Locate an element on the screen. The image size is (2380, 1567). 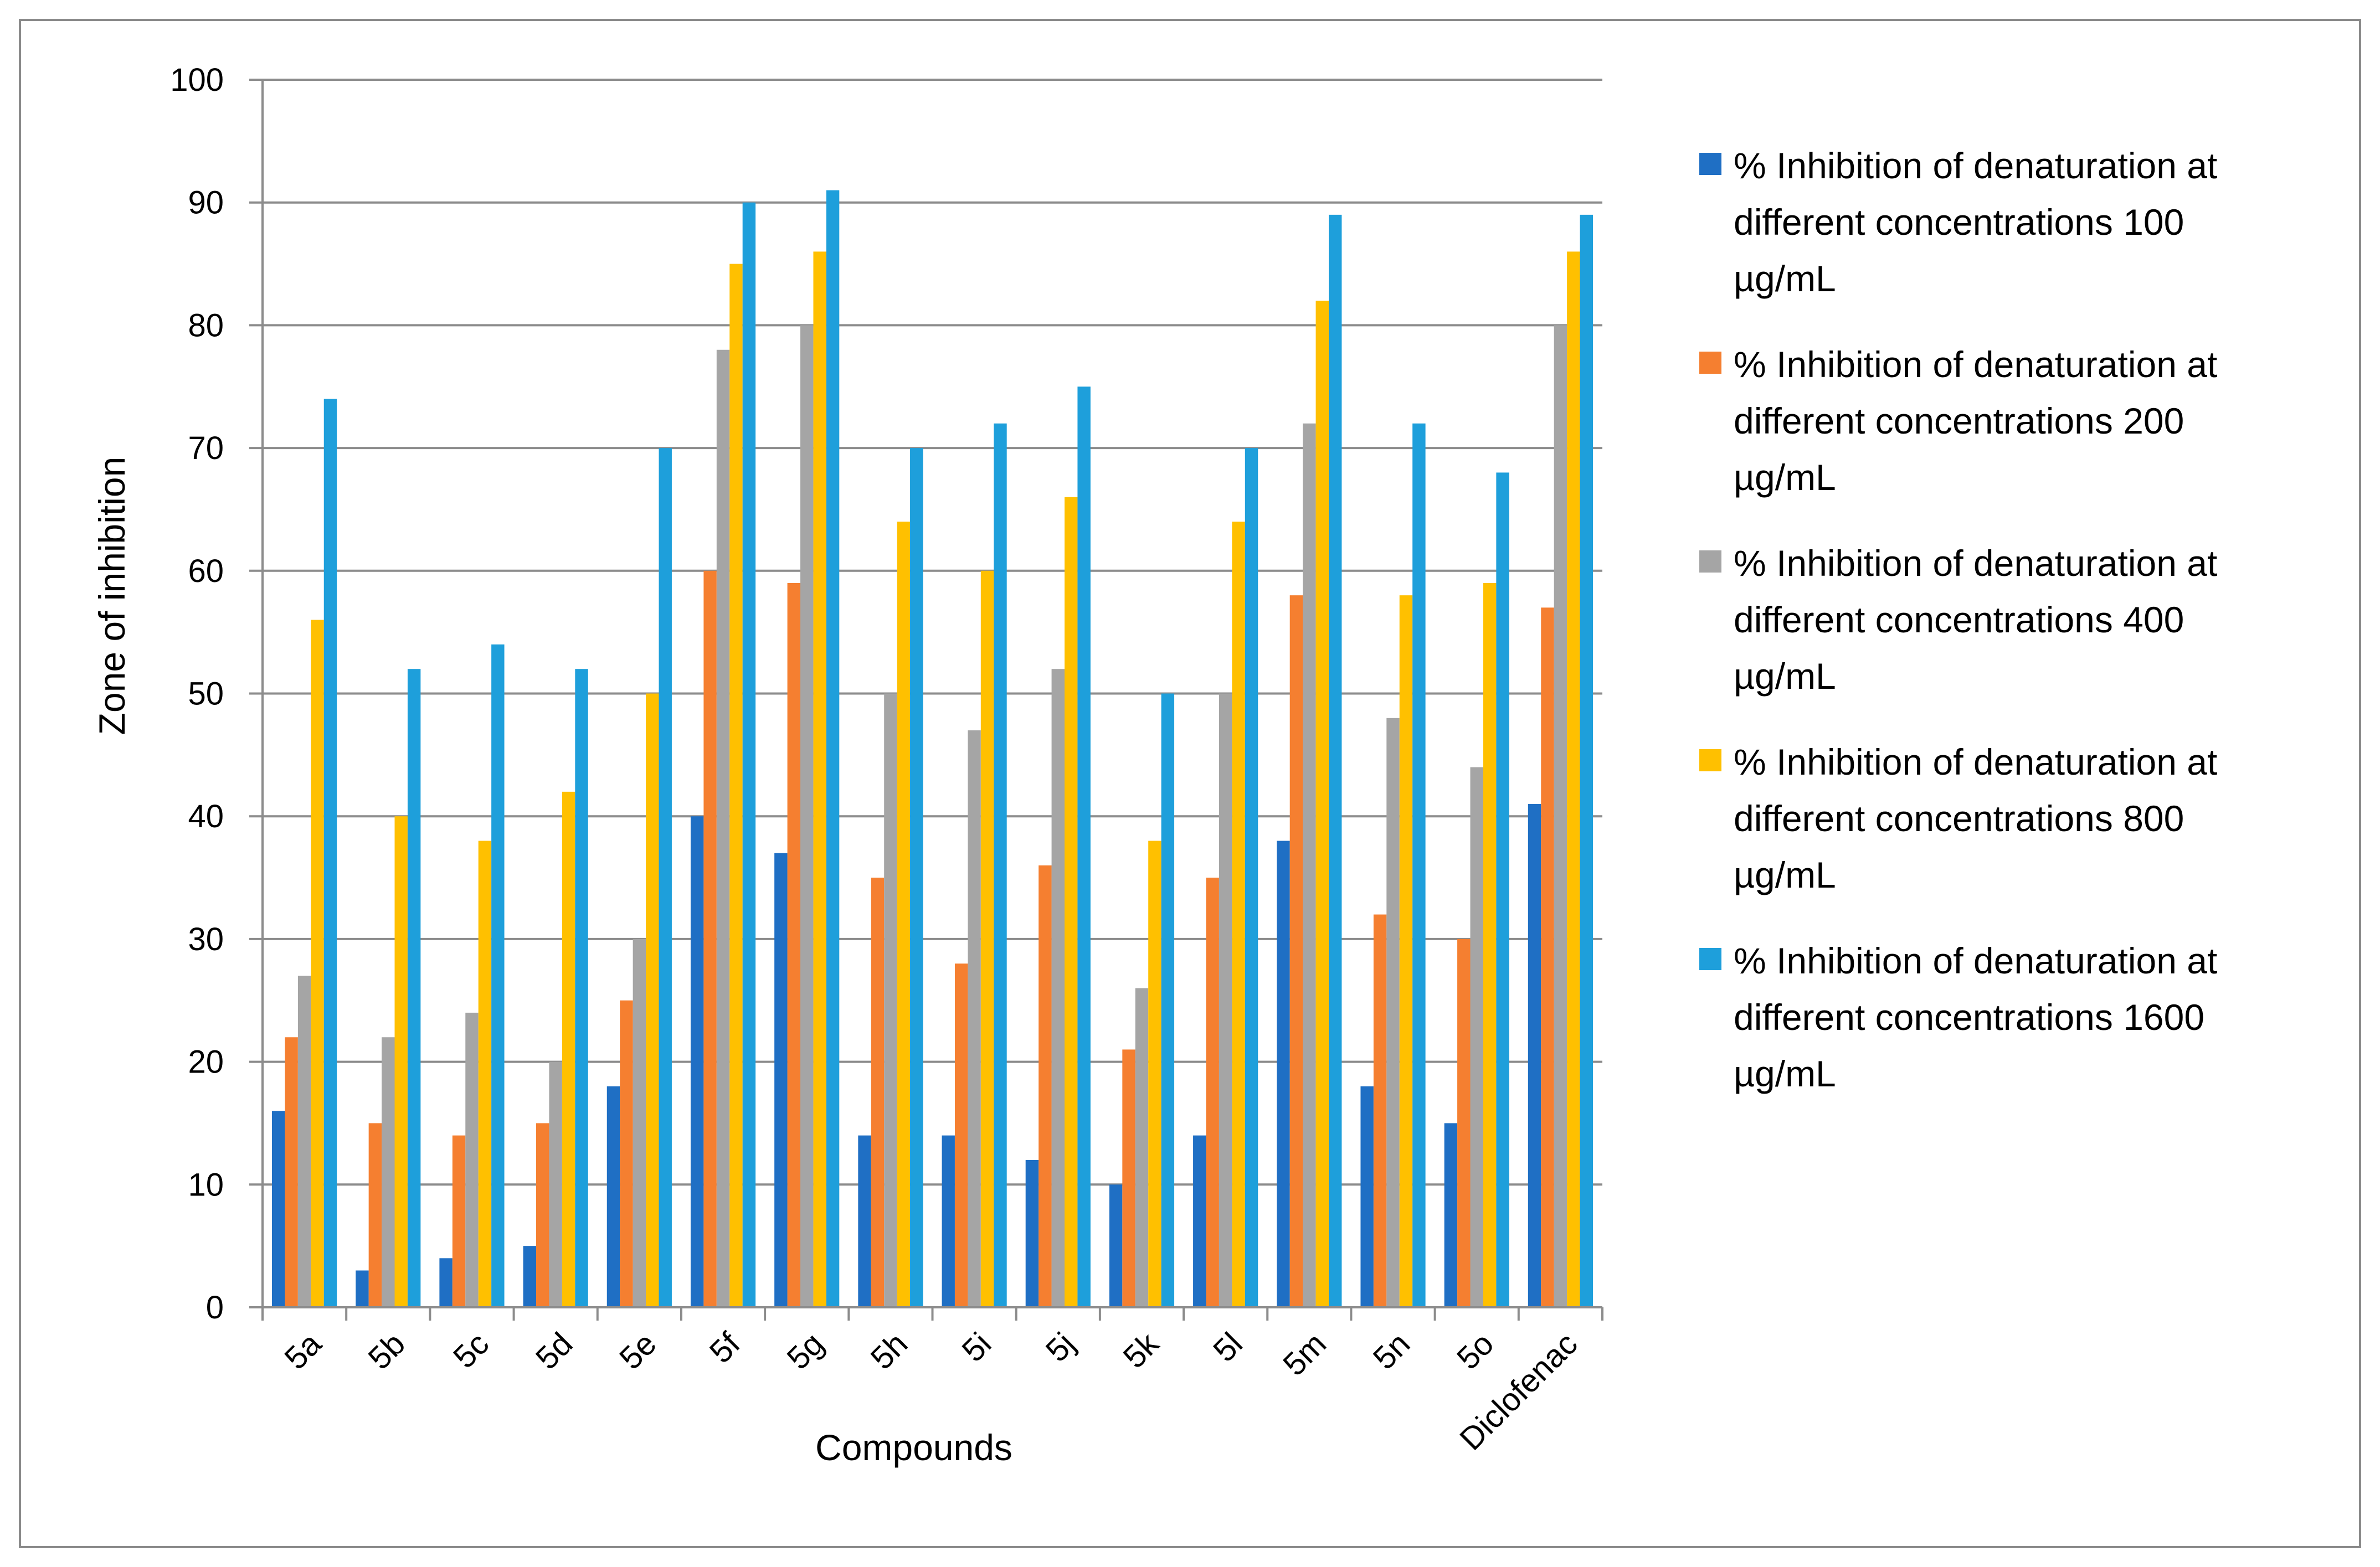
x-tick-label: 5g is located at coordinates (805, 1351).